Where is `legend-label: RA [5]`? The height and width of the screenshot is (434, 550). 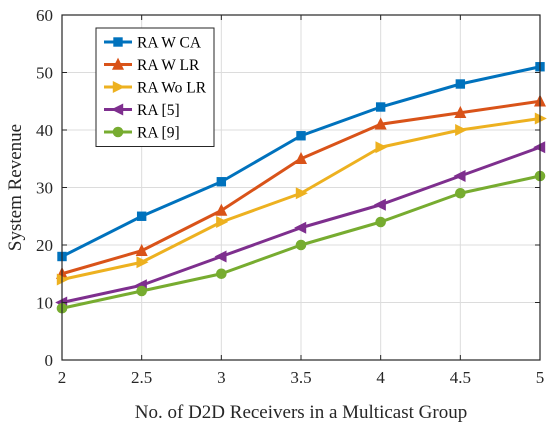
legend-label: RA [5] is located at coordinates (158, 110).